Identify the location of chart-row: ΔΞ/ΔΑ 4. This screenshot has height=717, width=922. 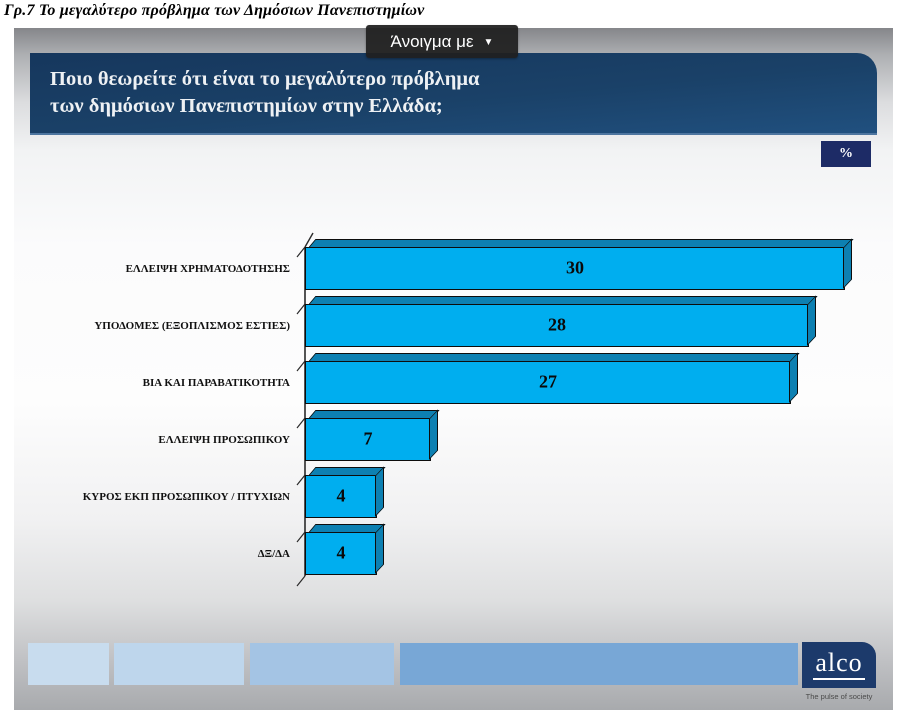
(453, 549).